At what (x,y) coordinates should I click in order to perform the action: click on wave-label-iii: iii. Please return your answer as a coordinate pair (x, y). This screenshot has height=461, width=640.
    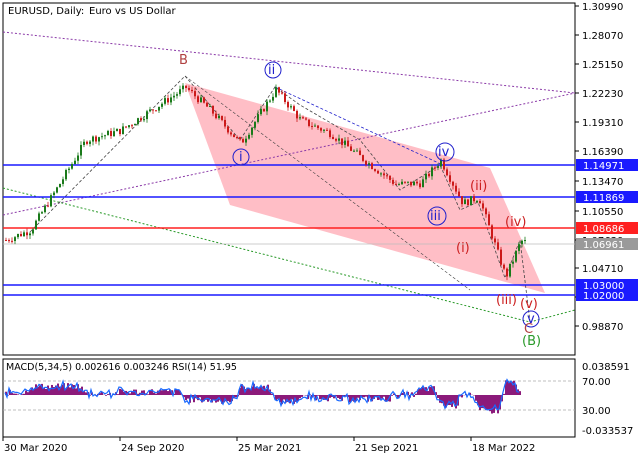
    Looking at the image, I should click on (435, 216).